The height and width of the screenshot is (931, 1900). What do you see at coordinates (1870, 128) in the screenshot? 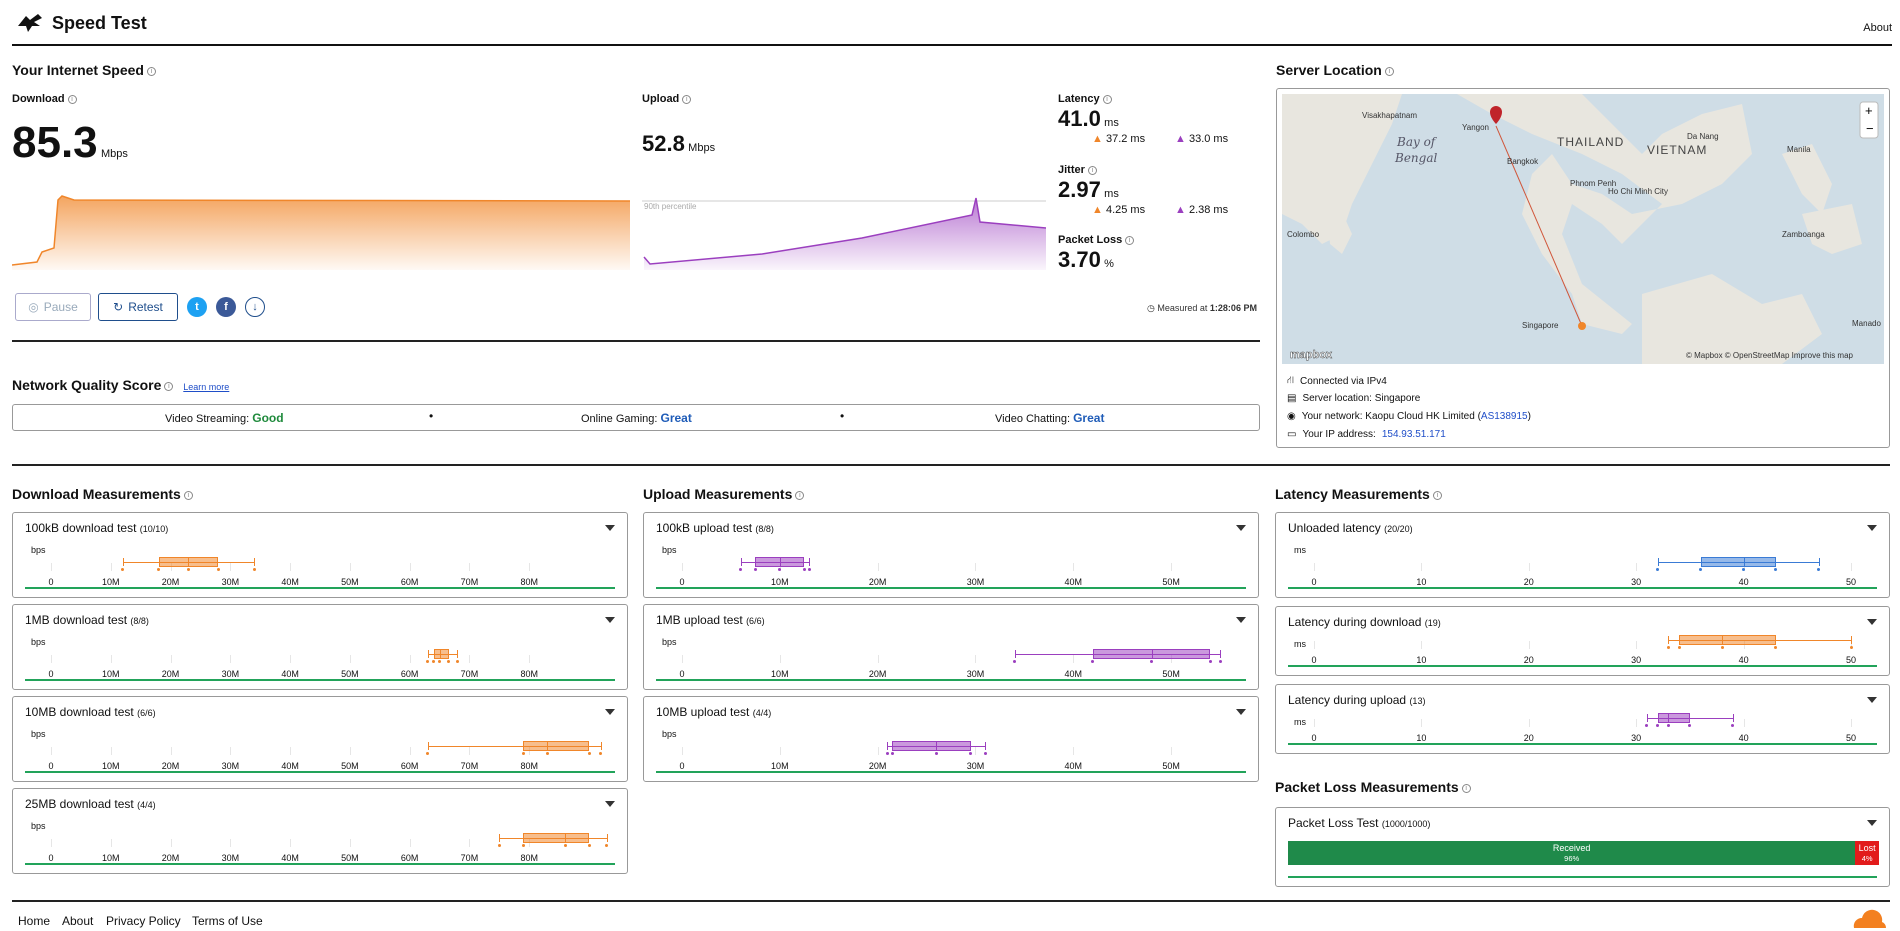
I see `zoom-out-button: −` at bounding box center [1870, 128].